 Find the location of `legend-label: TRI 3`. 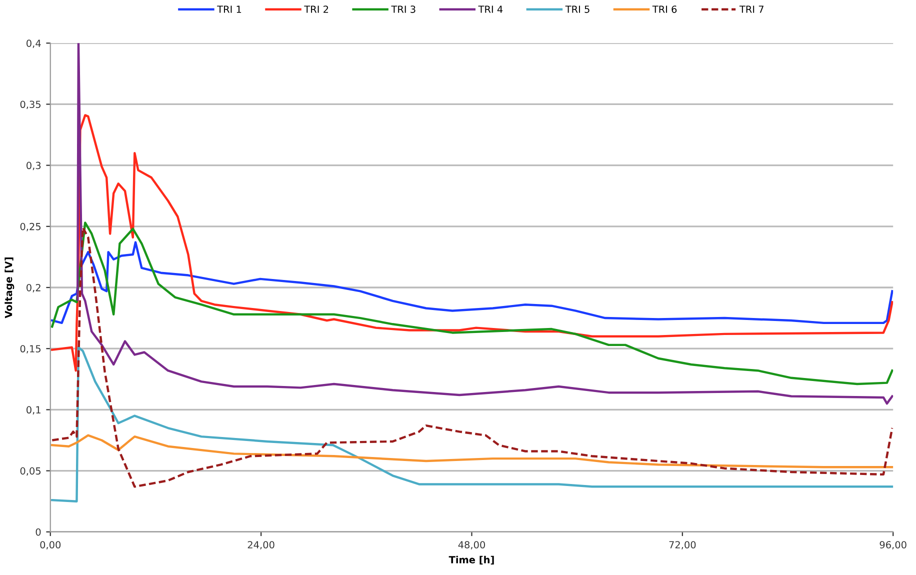

legend-label: TRI 3 is located at coordinates (403, 9).